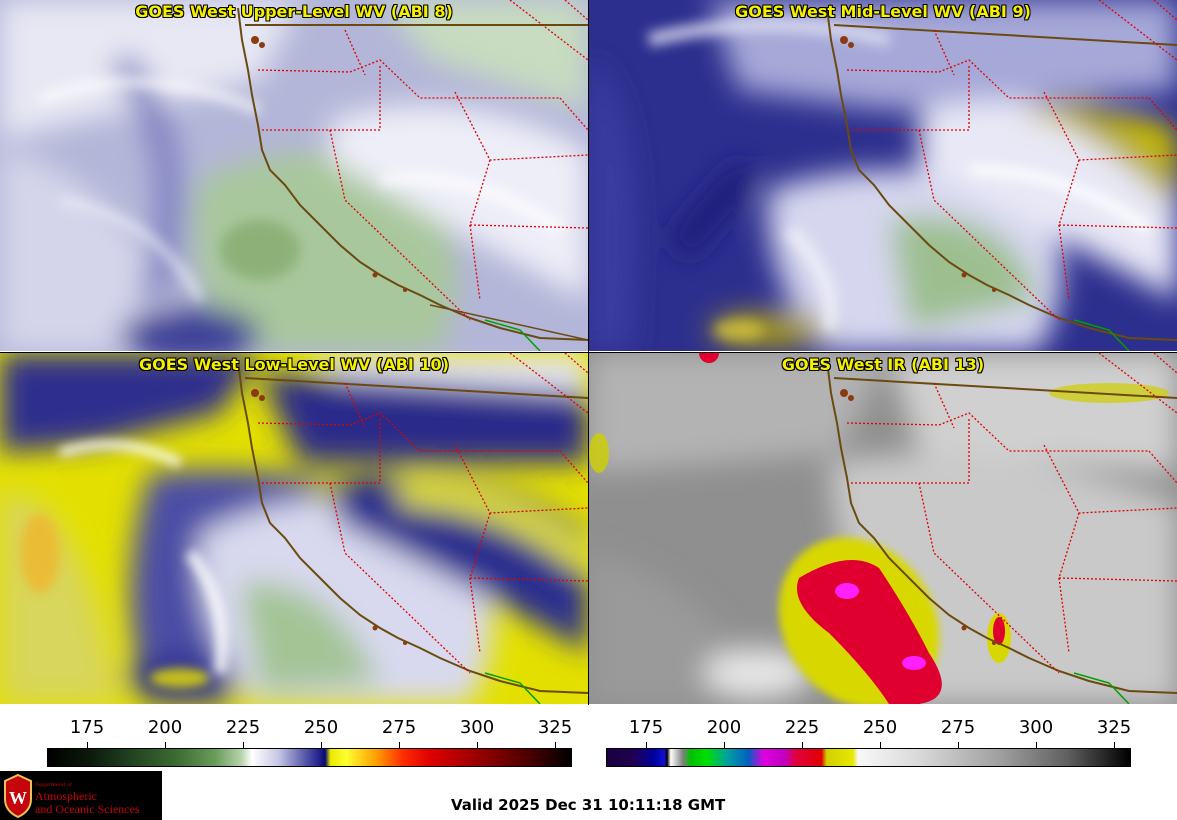  What do you see at coordinates (588, 805) in the screenshot?
I see `valid-time: Valid 2025 Dec 31 10:11:18 GMT` at bounding box center [588, 805].